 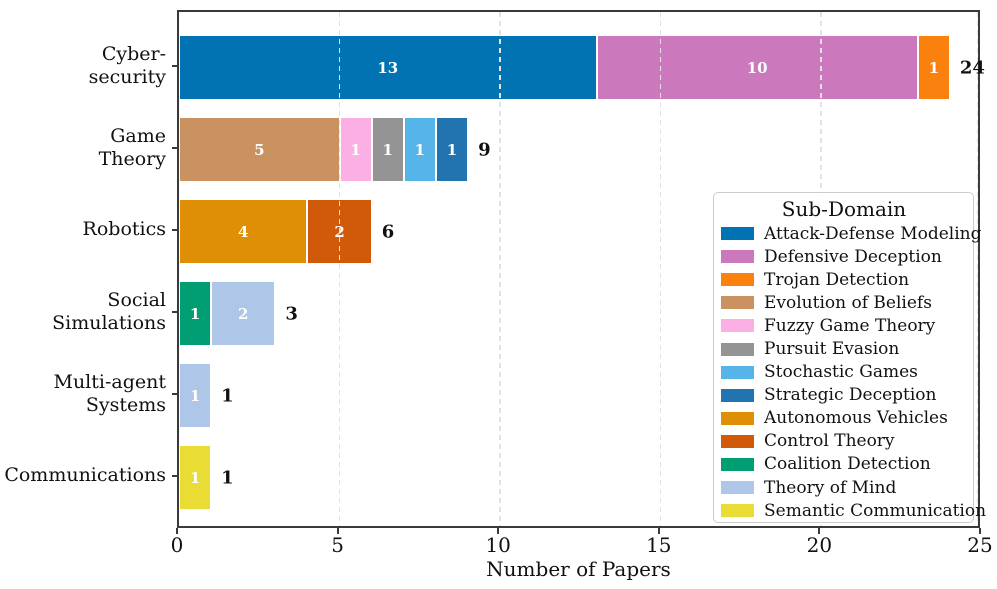 I want to click on y-category-label: Game Theory, so click(x=132, y=147).